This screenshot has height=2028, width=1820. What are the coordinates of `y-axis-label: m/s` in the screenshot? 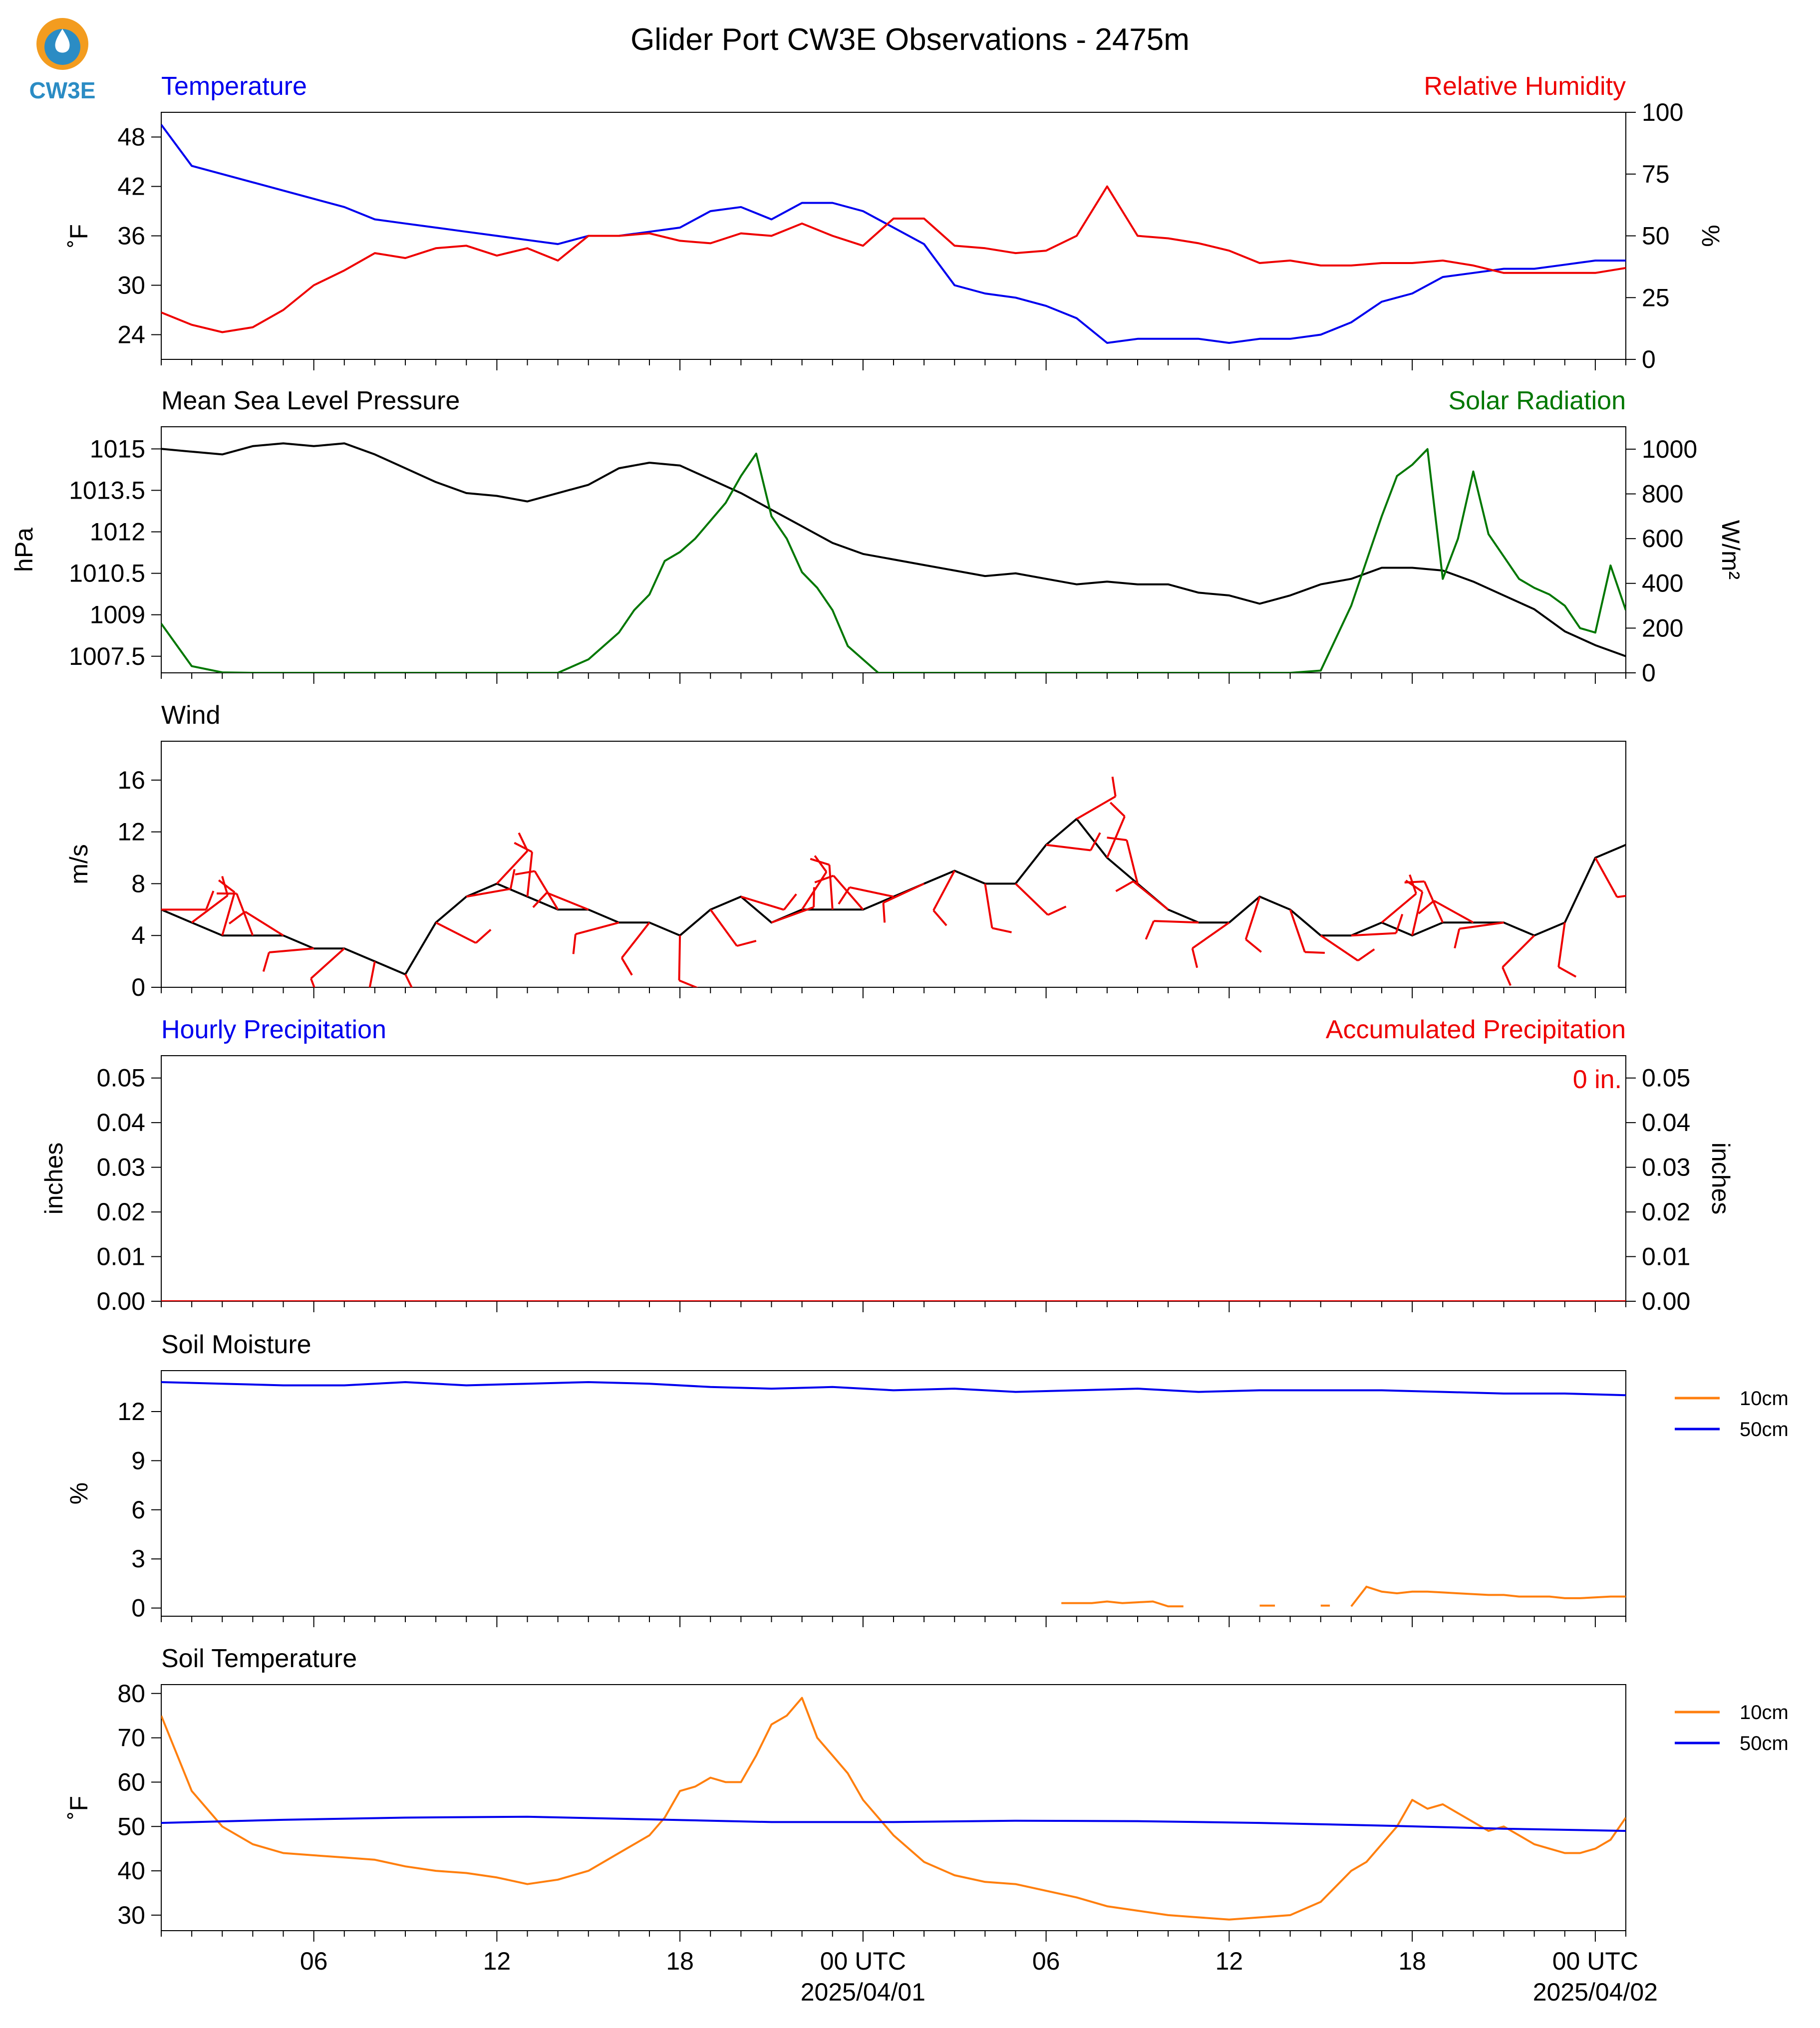 It's located at (79, 864).